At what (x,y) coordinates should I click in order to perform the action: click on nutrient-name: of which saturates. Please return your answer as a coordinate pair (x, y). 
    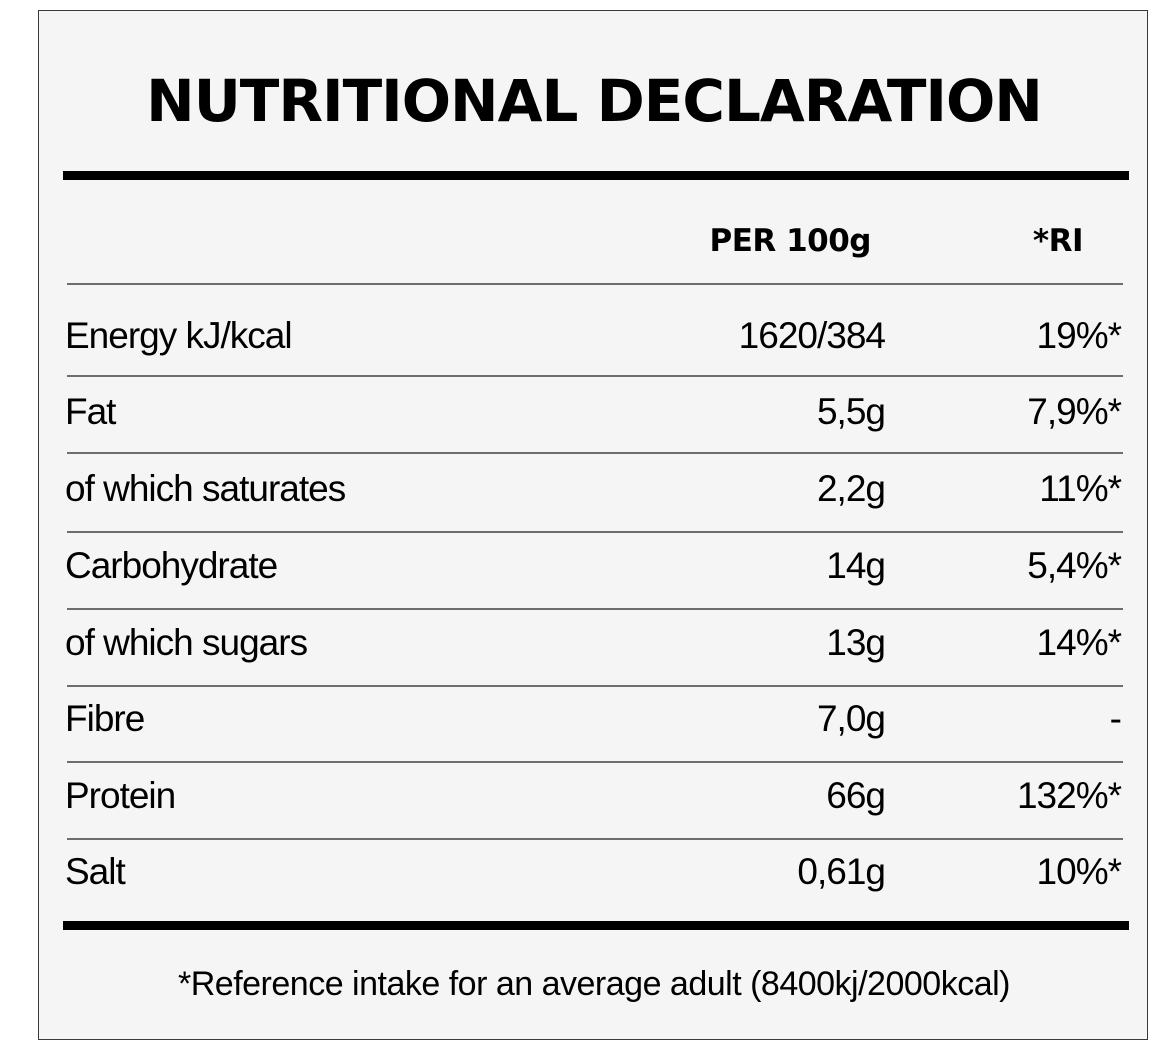
    Looking at the image, I should click on (205, 488).